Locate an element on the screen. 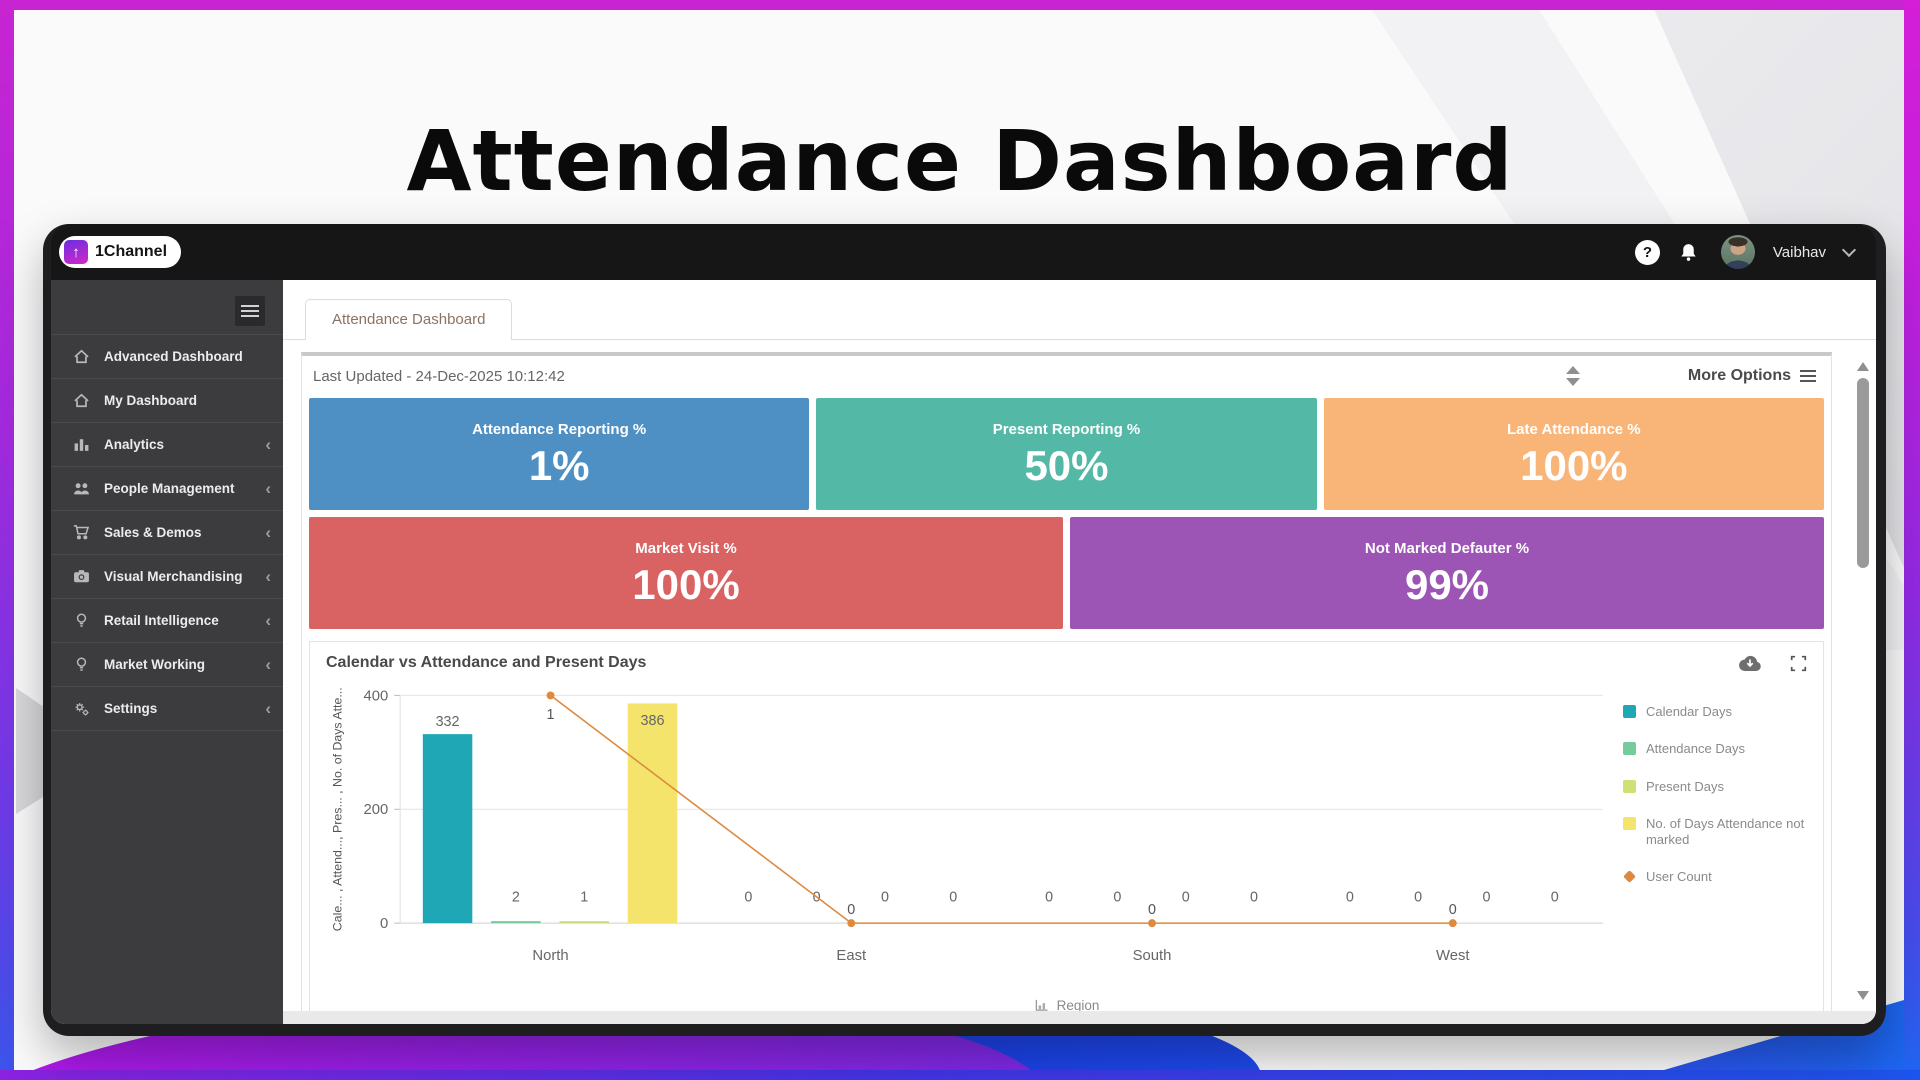  cart-icon is located at coordinates (81, 532).